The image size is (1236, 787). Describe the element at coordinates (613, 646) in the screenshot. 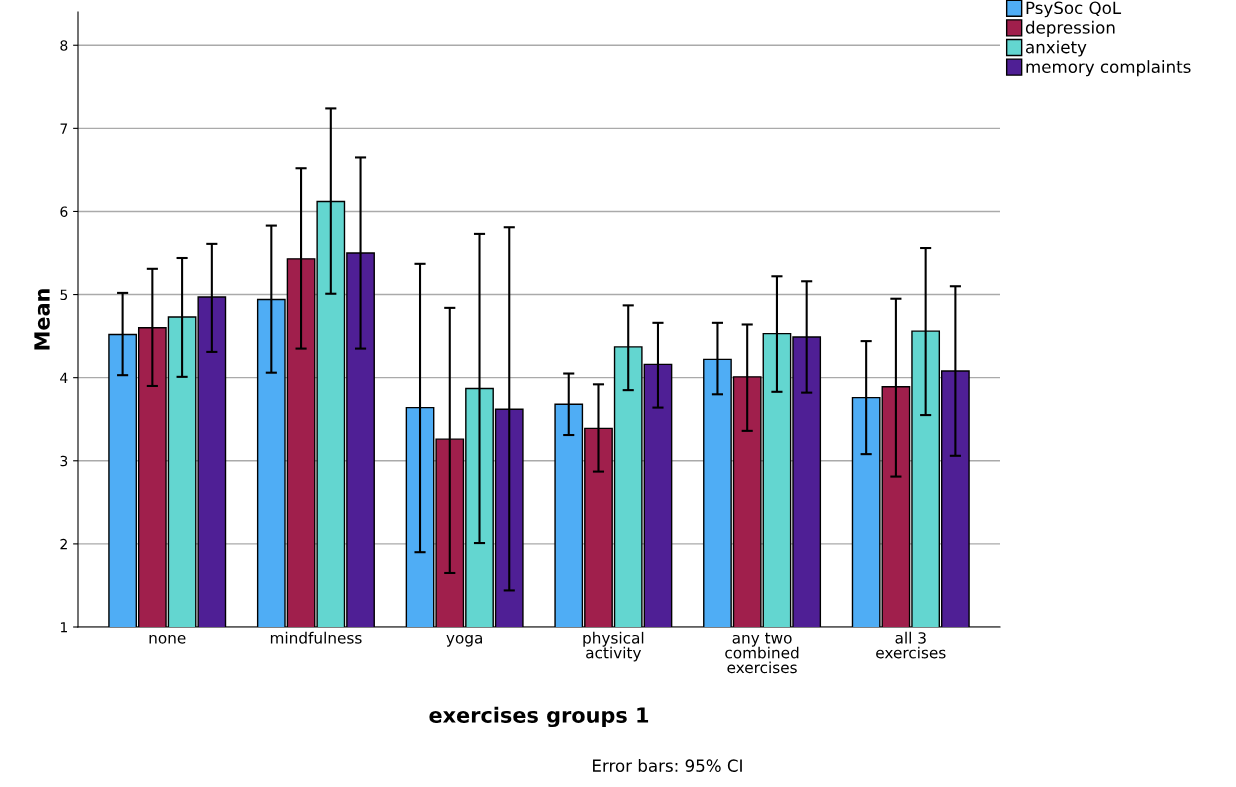

I see `x-tick-label: physical activity` at that location.